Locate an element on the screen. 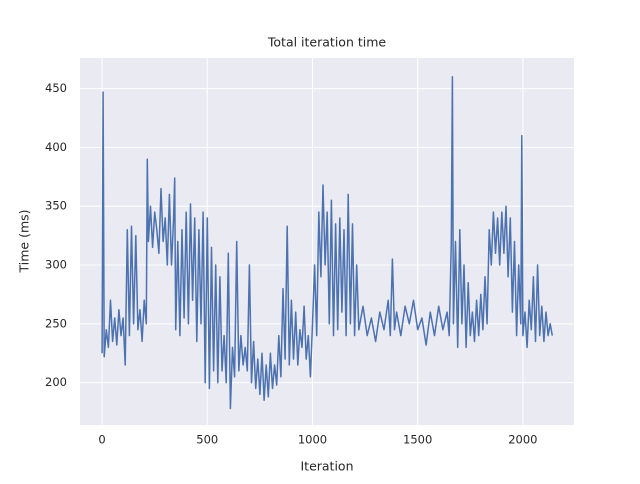 This screenshot has width=640, height=484. x-tick-label: 2000 is located at coordinates (522, 440).